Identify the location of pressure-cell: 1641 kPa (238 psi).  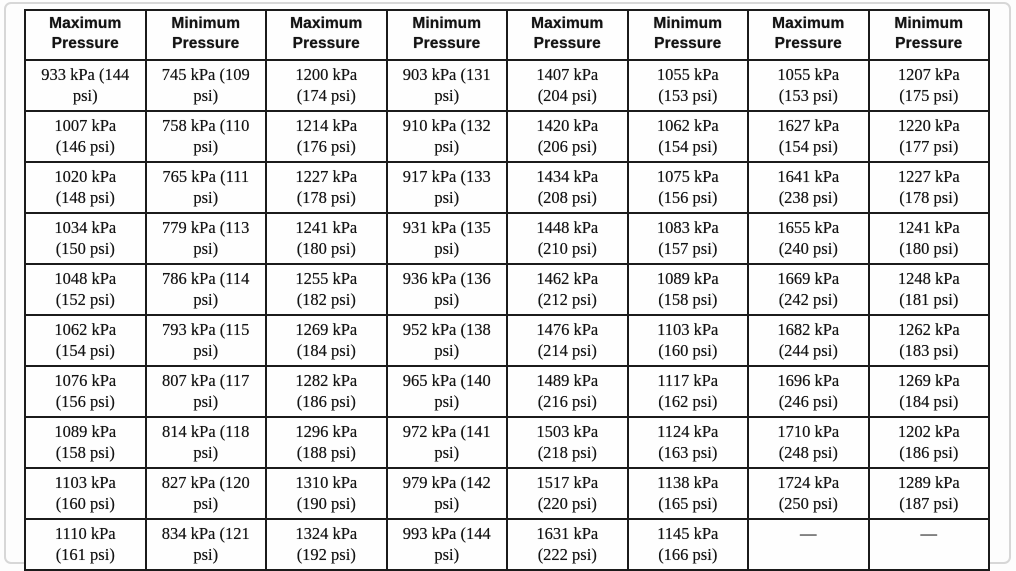
(808, 187).